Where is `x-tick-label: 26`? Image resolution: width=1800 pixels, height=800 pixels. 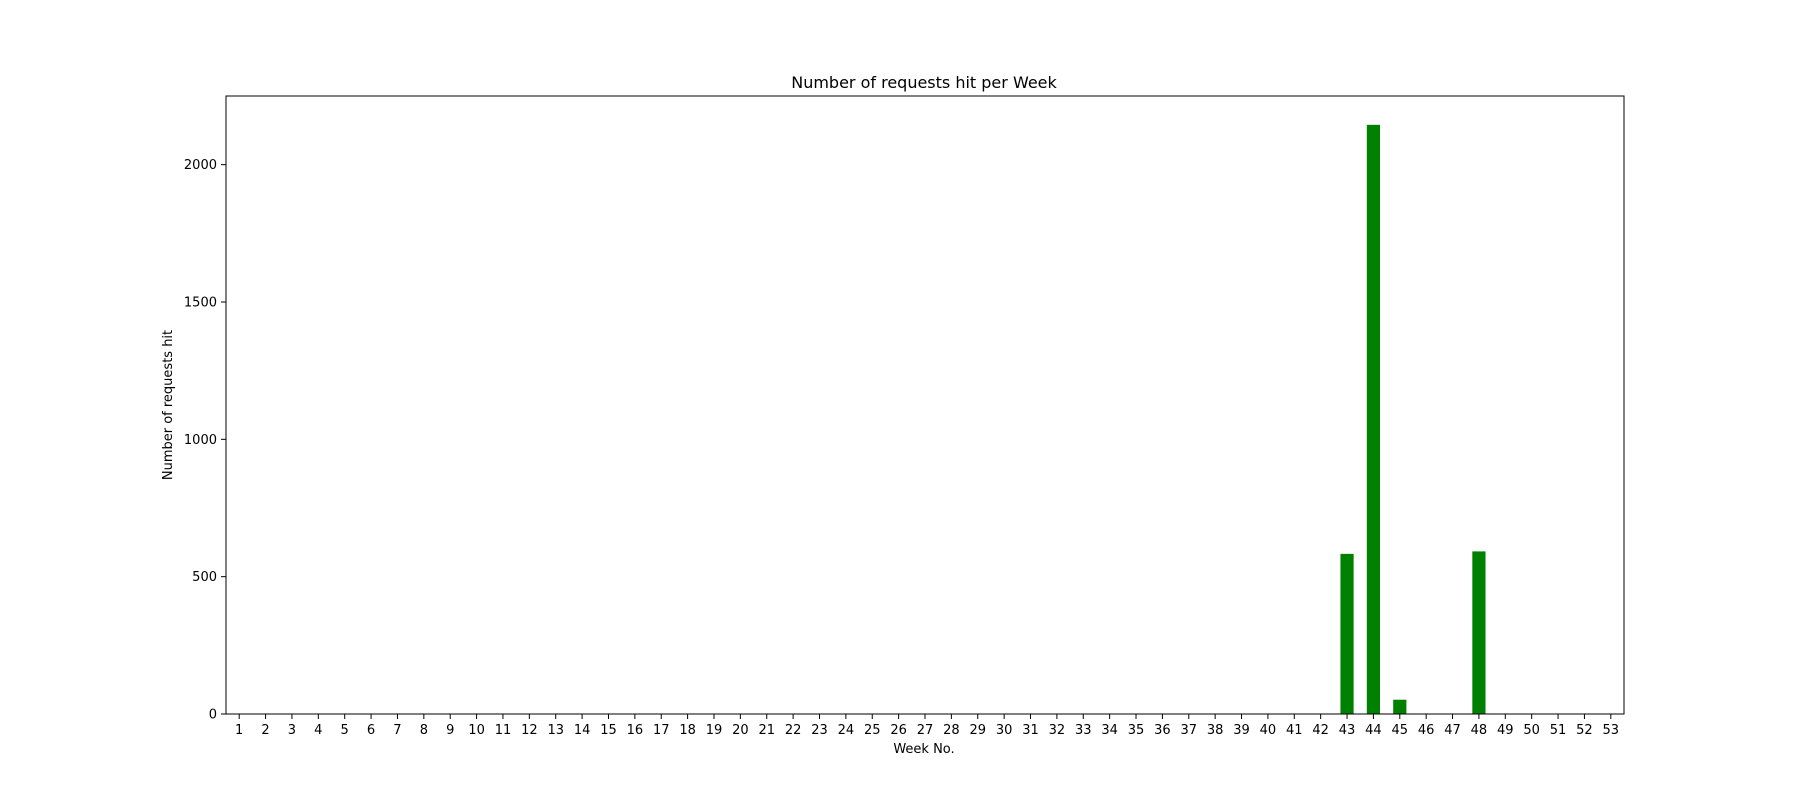 x-tick-label: 26 is located at coordinates (898, 730).